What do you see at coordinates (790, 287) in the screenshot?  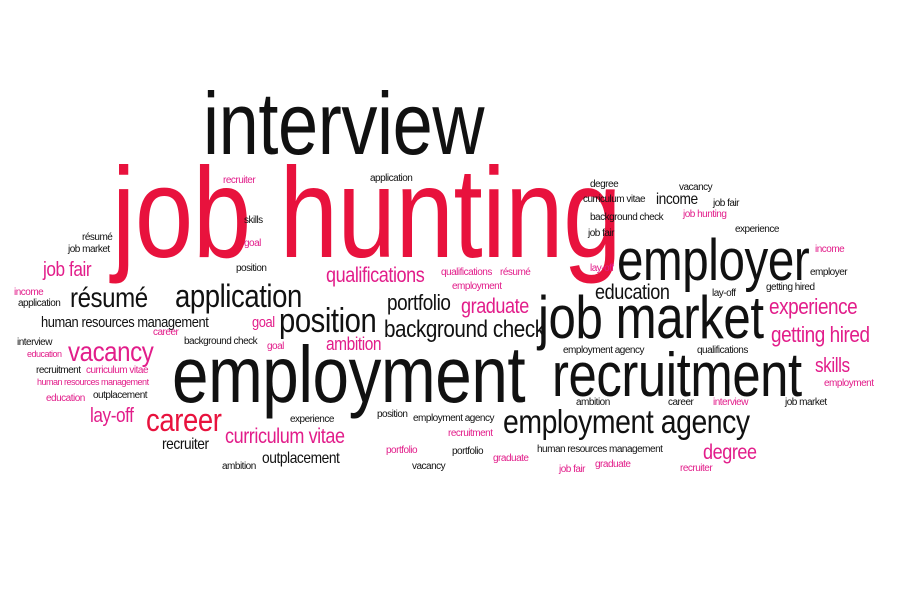 I see `word-small: getting hired` at bounding box center [790, 287].